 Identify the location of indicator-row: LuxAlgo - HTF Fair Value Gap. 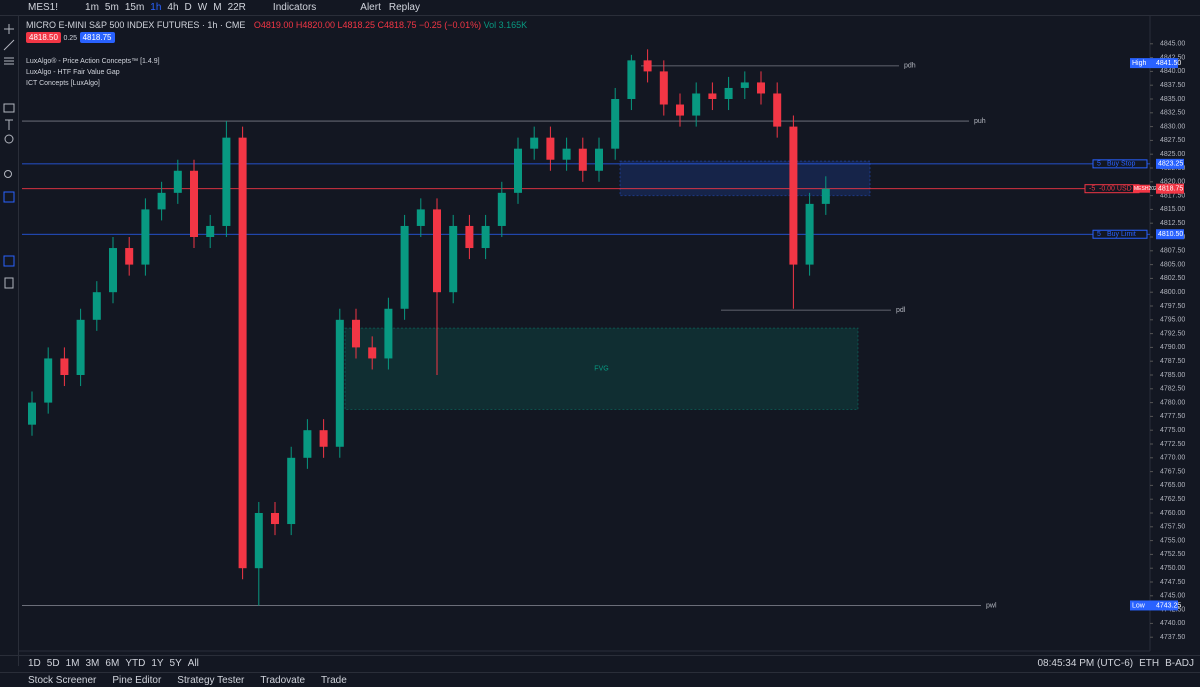
(93, 72).